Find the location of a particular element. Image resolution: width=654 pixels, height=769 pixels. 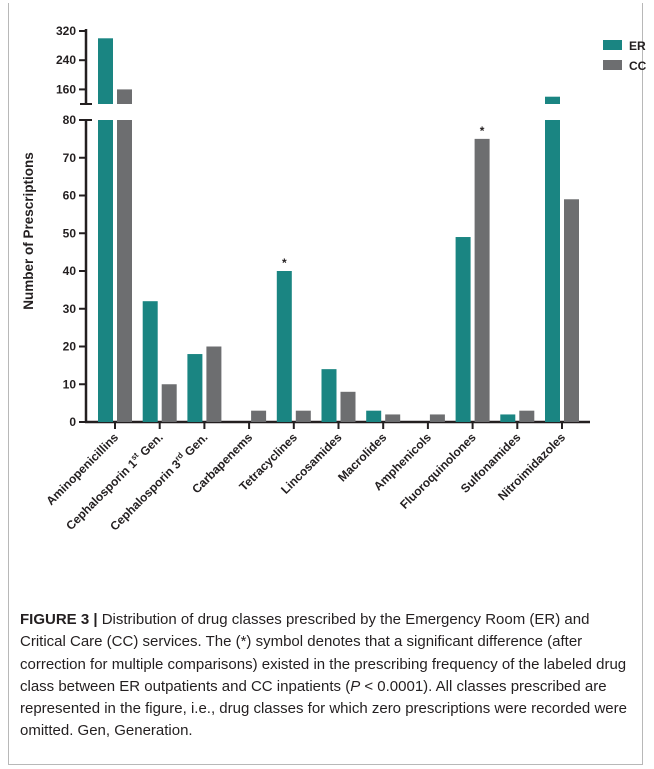

bar-cc-0-upper is located at coordinates (124, 96).